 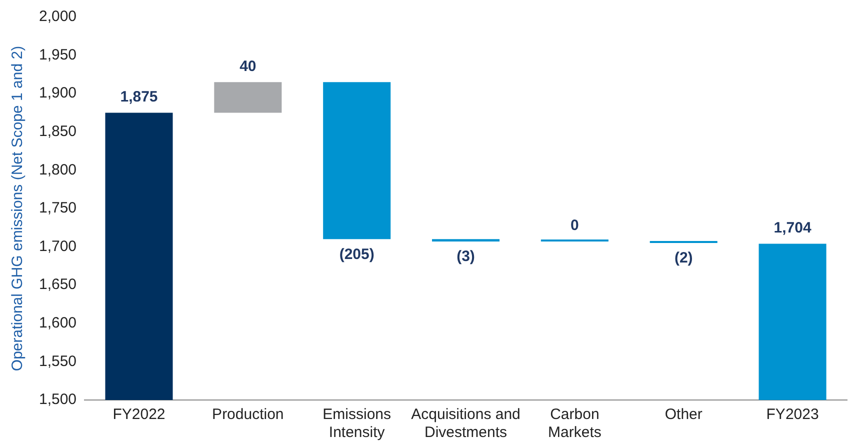 What do you see at coordinates (575, 424) in the screenshot?
I see `x-tick-label: Carbon Markets` at bounding box center [575, 424].